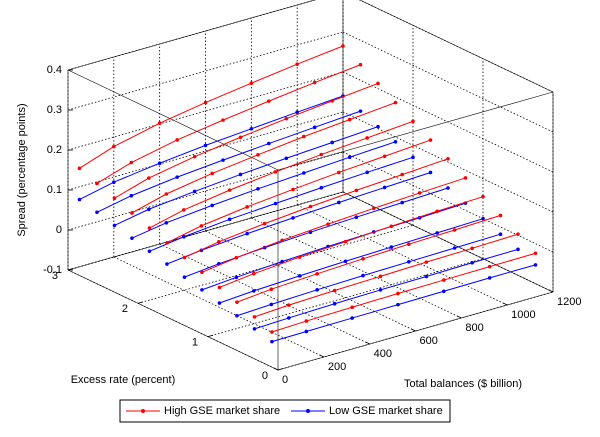  What do you see at coordinates (383, 354) in the screenshot?
I see `x-tick-label: 400` at bounding box center [383, 354].